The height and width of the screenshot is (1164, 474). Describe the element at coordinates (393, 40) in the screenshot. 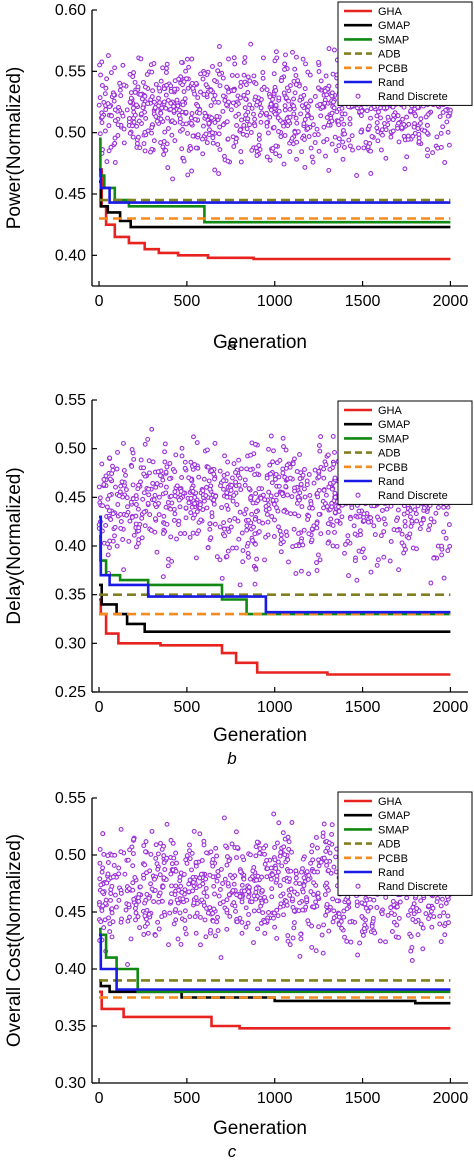

I see `legend-label: SMAP` at that location.